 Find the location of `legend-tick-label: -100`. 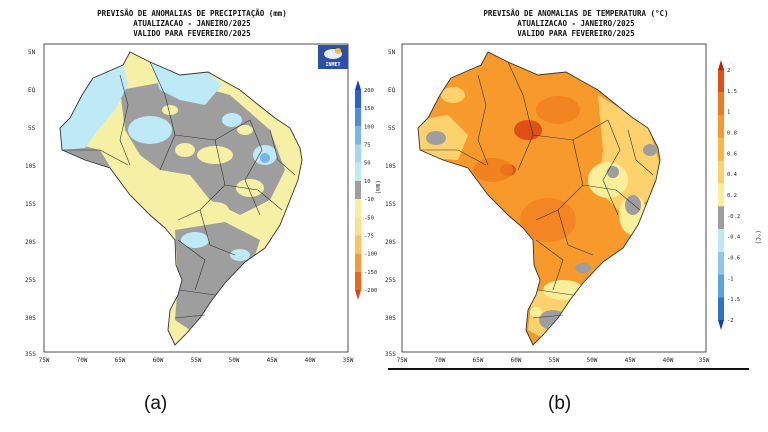

legend-tick-label: -100 is located at coordinates (370, 255).